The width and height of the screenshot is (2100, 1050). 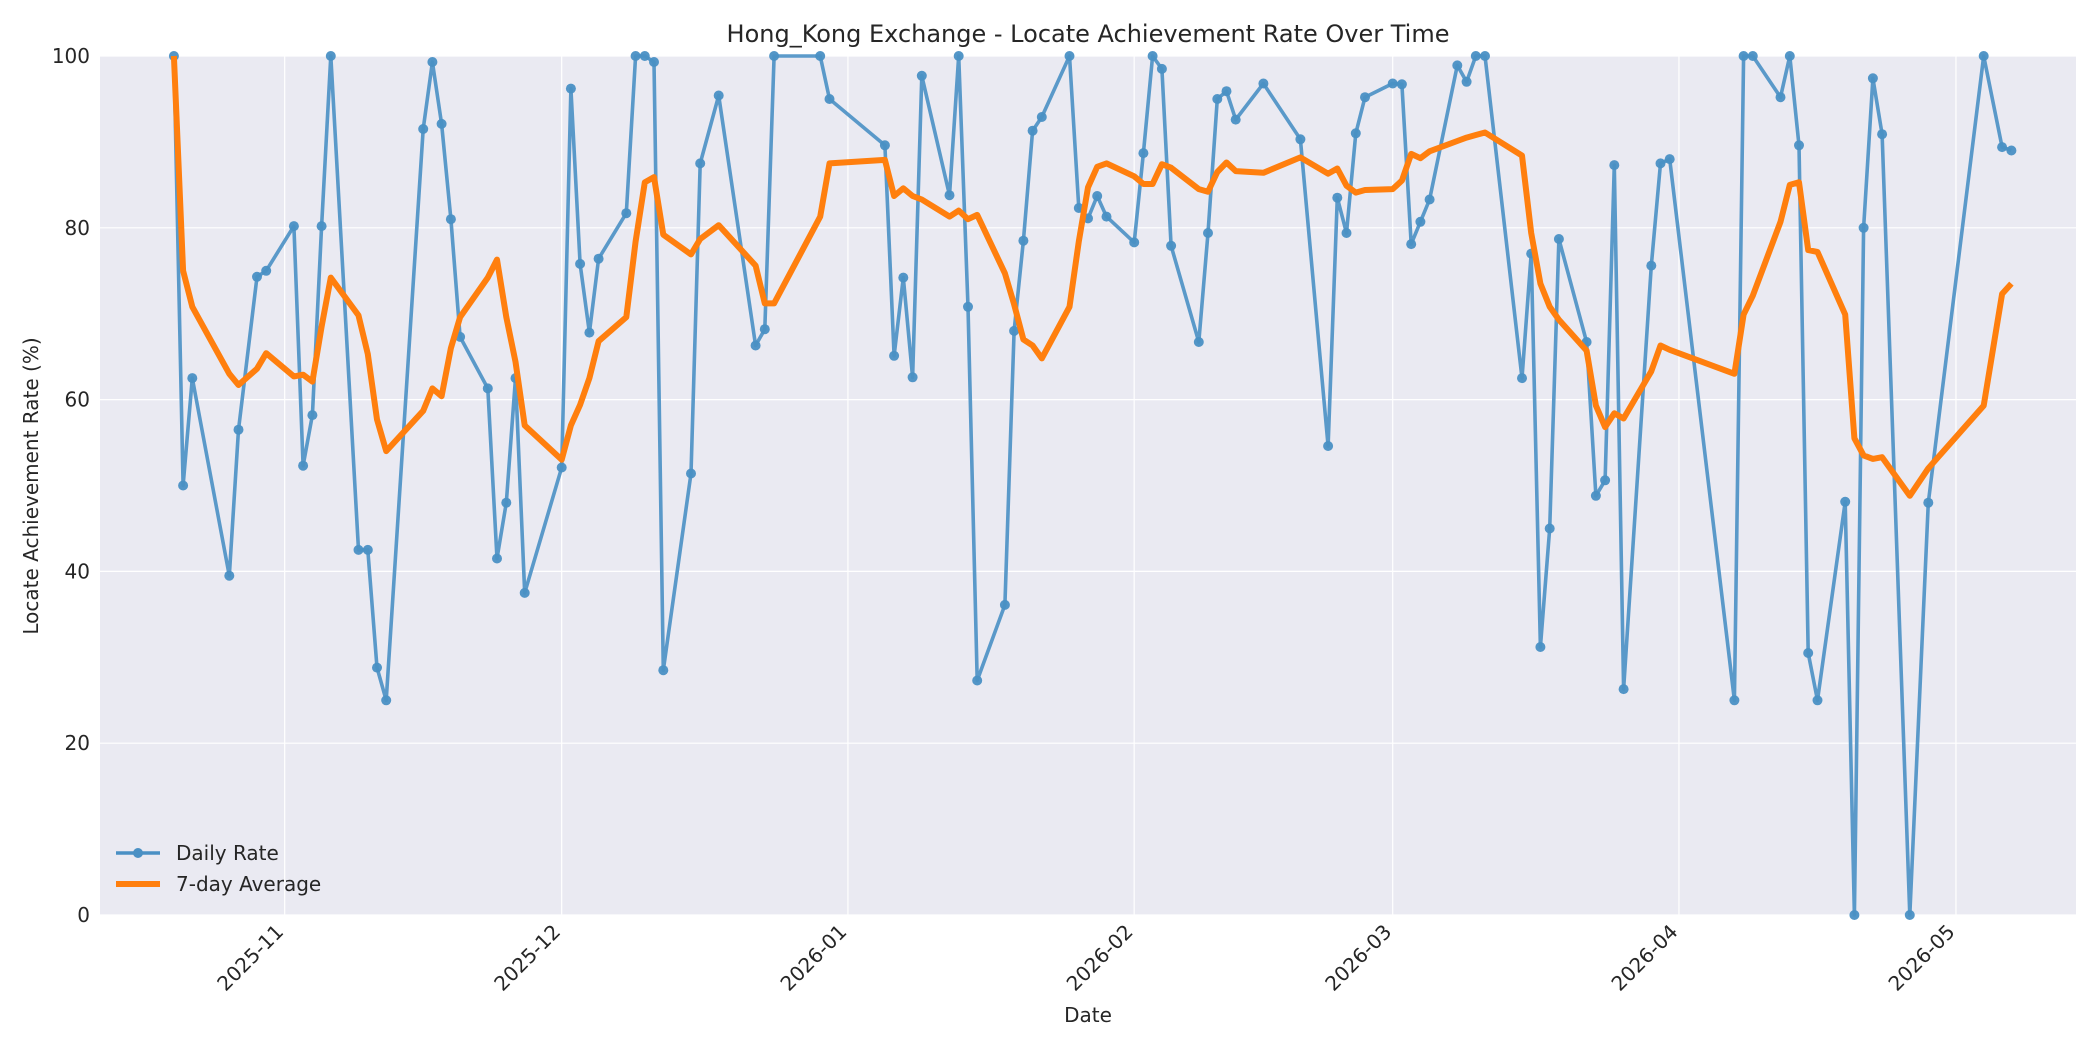 What do you see at coordinates (77, 228) in the screenshot?
I see `y-tick-label: 80` at bounding box center [77, 228].